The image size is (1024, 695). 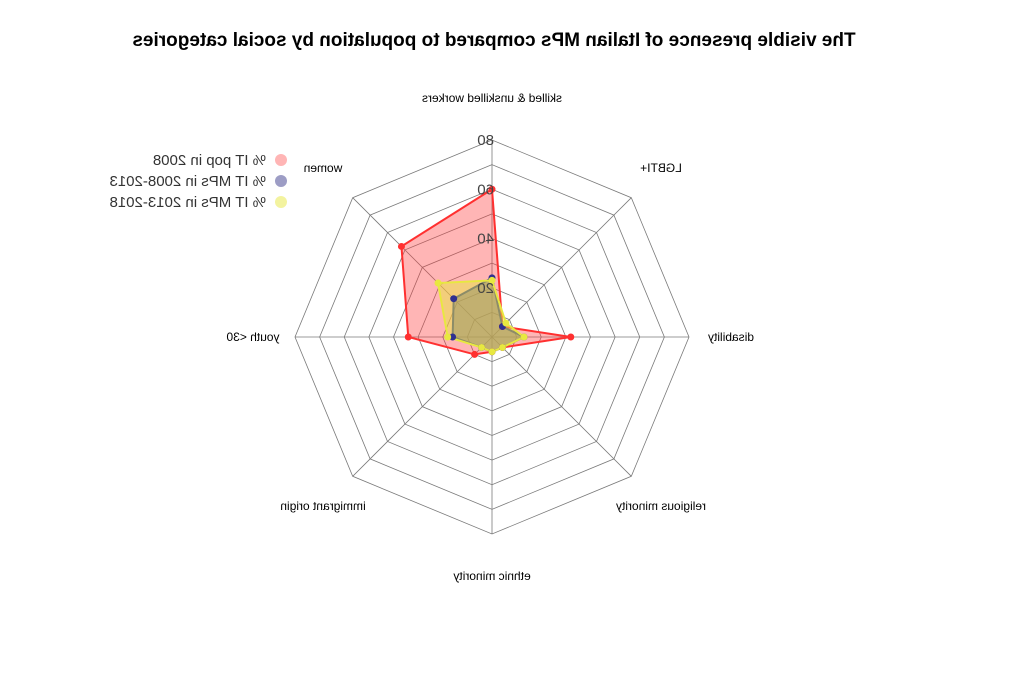 What do you see at coordinates (485, 140) in the screenshot?
I see `tick-label: 80` at bounding box center [485, 140].